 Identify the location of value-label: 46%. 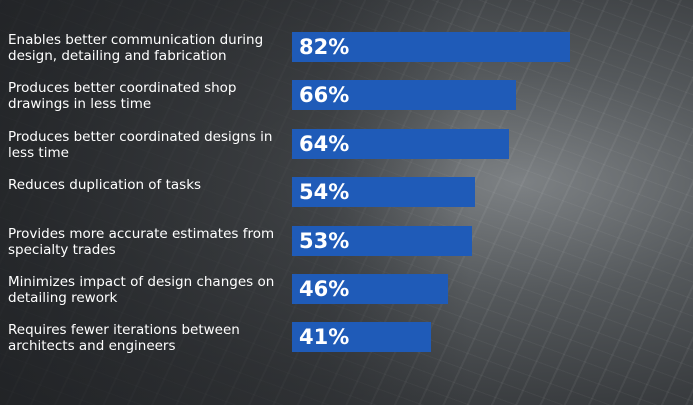
(324, 289).